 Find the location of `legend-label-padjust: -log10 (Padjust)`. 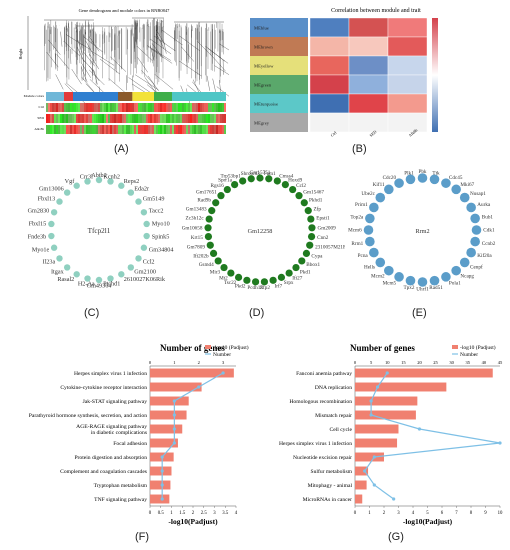

legend-label-padjust: -log10 (Padjust) is located at coordinates (478, 347).